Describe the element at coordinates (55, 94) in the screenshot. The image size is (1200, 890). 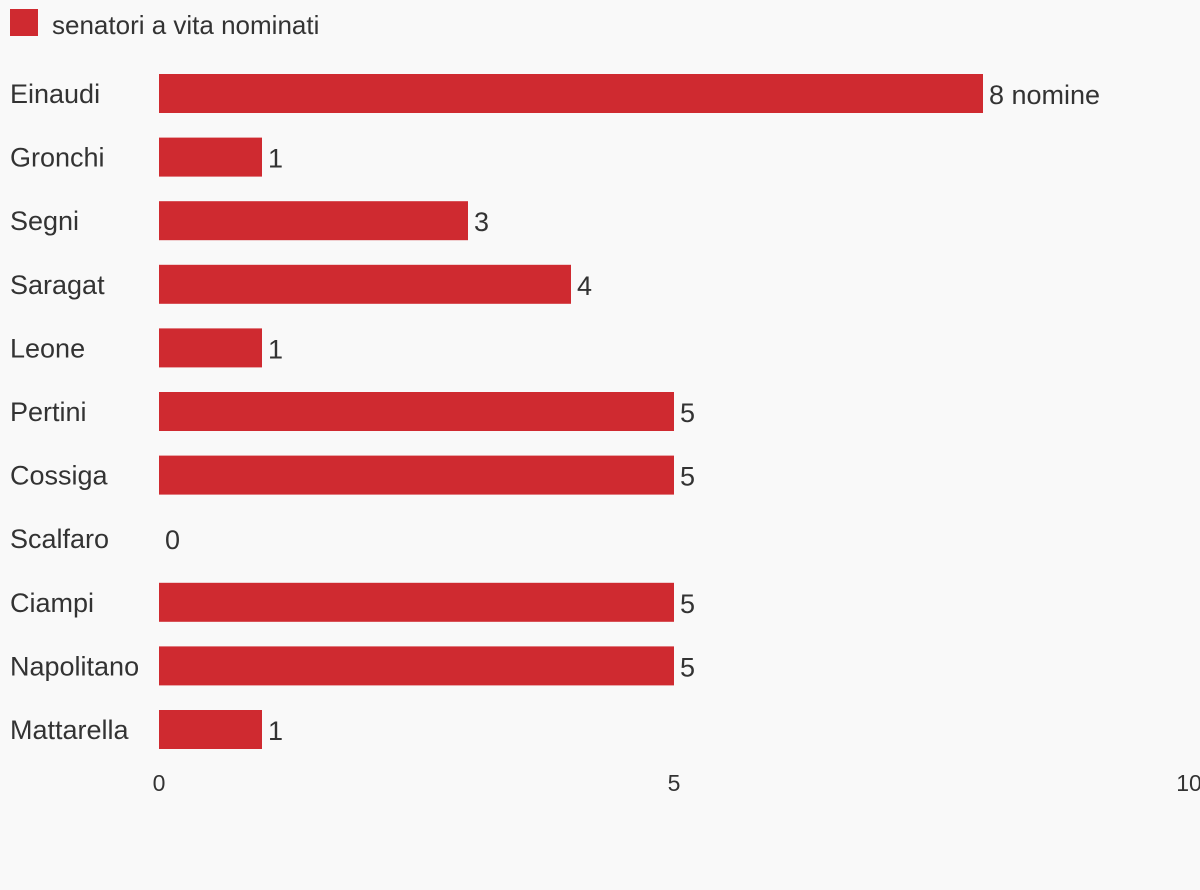
I see `category-label: Einaudi` at that location.